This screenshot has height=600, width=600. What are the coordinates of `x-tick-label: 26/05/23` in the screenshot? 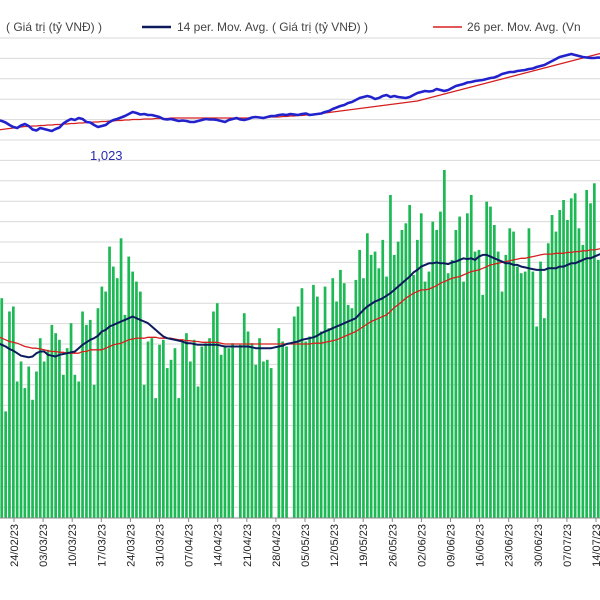 It's located at (393, 545).